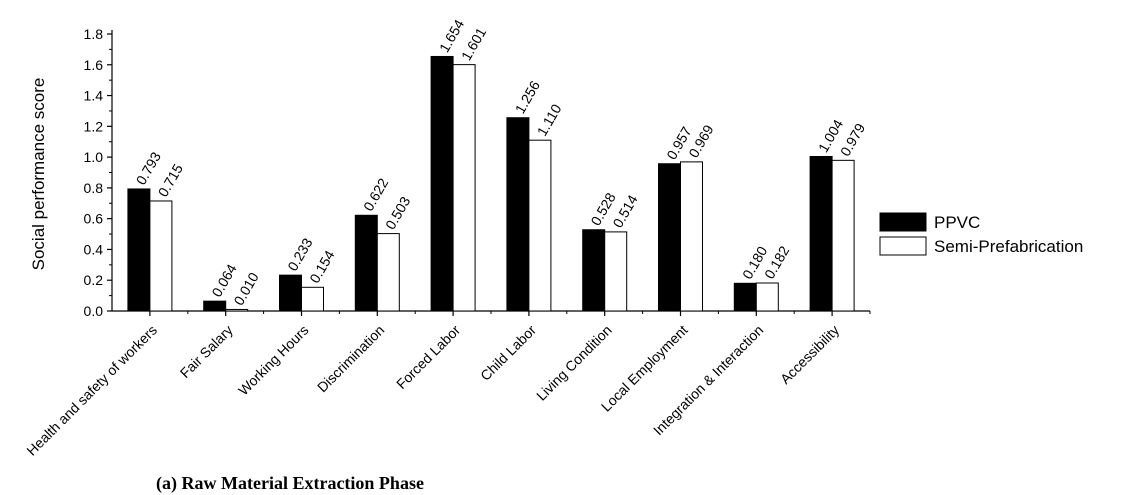 This screenshot has width=1126, height=495. What do you see at coordinates (38, 174) in the screenshot?
I see `y-axis-title: Social performance score` at bounding box center [38, 174].